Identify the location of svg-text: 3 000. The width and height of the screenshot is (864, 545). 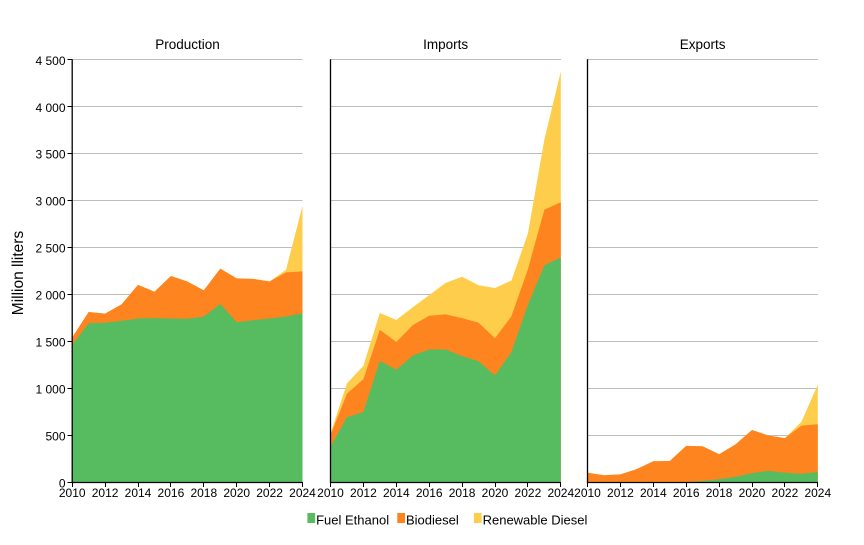
(50, 202).